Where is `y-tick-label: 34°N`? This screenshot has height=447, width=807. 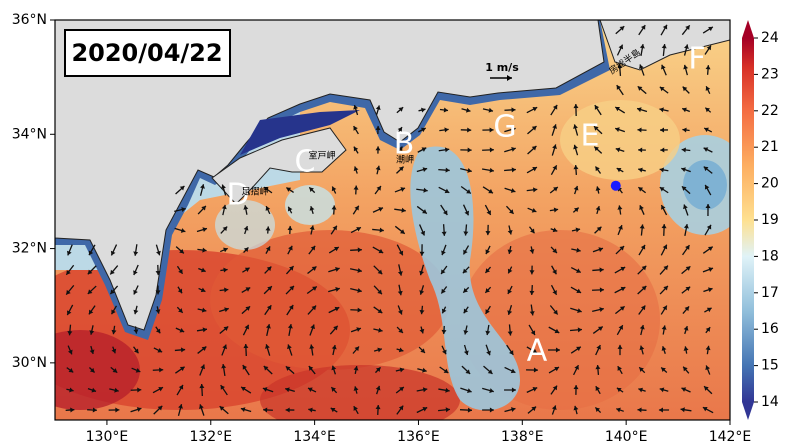
y-tick-label: 34°N is located at coordinates (29, 134).